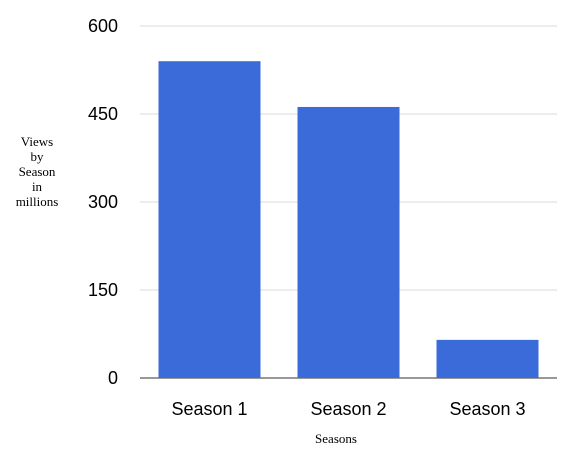  Describe the element at coordinates (38, 156) in the screenshot. I see `y-axis-title-line: by` at that location.